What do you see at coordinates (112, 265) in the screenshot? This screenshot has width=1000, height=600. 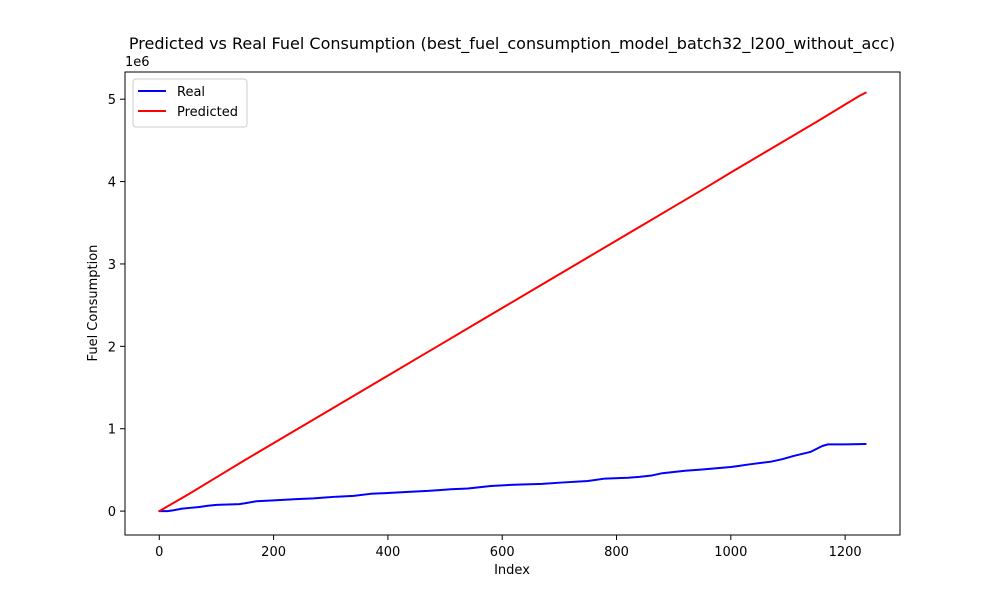 I see `y-tick-label: 3` at bounding box center [112, 265].